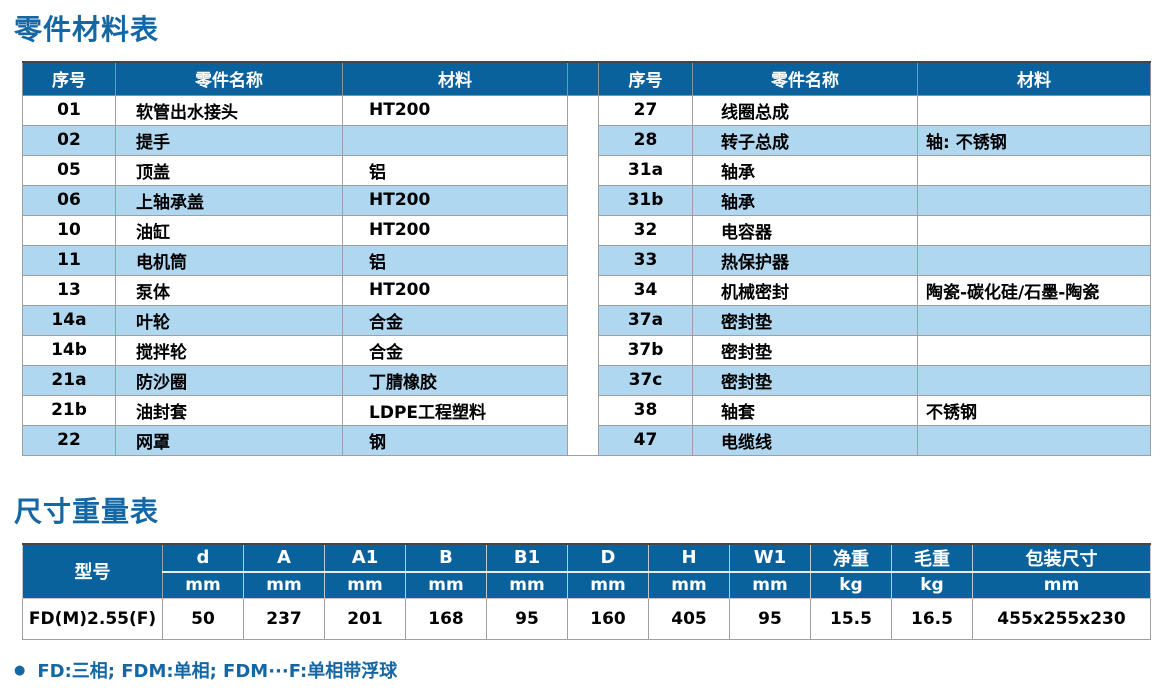 This screenshot has width=1169, height=699. Describe the element at coordinates (69, 78) in the screenshot. I see `col-header-no-left: 序号` at that location.